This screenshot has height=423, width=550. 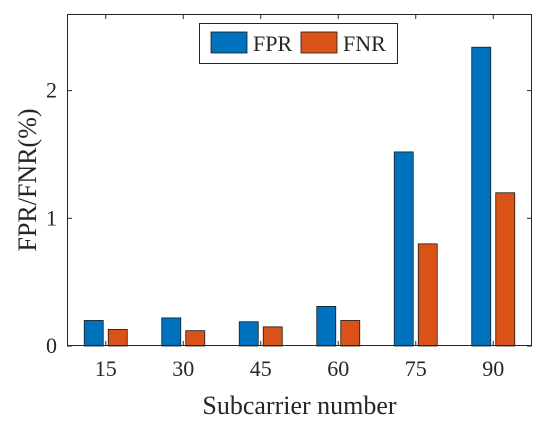 What do you see at coordinates (51, 90) in the screenshot?
I see `y-tick-label: 2` at bounding box center [51, 90].